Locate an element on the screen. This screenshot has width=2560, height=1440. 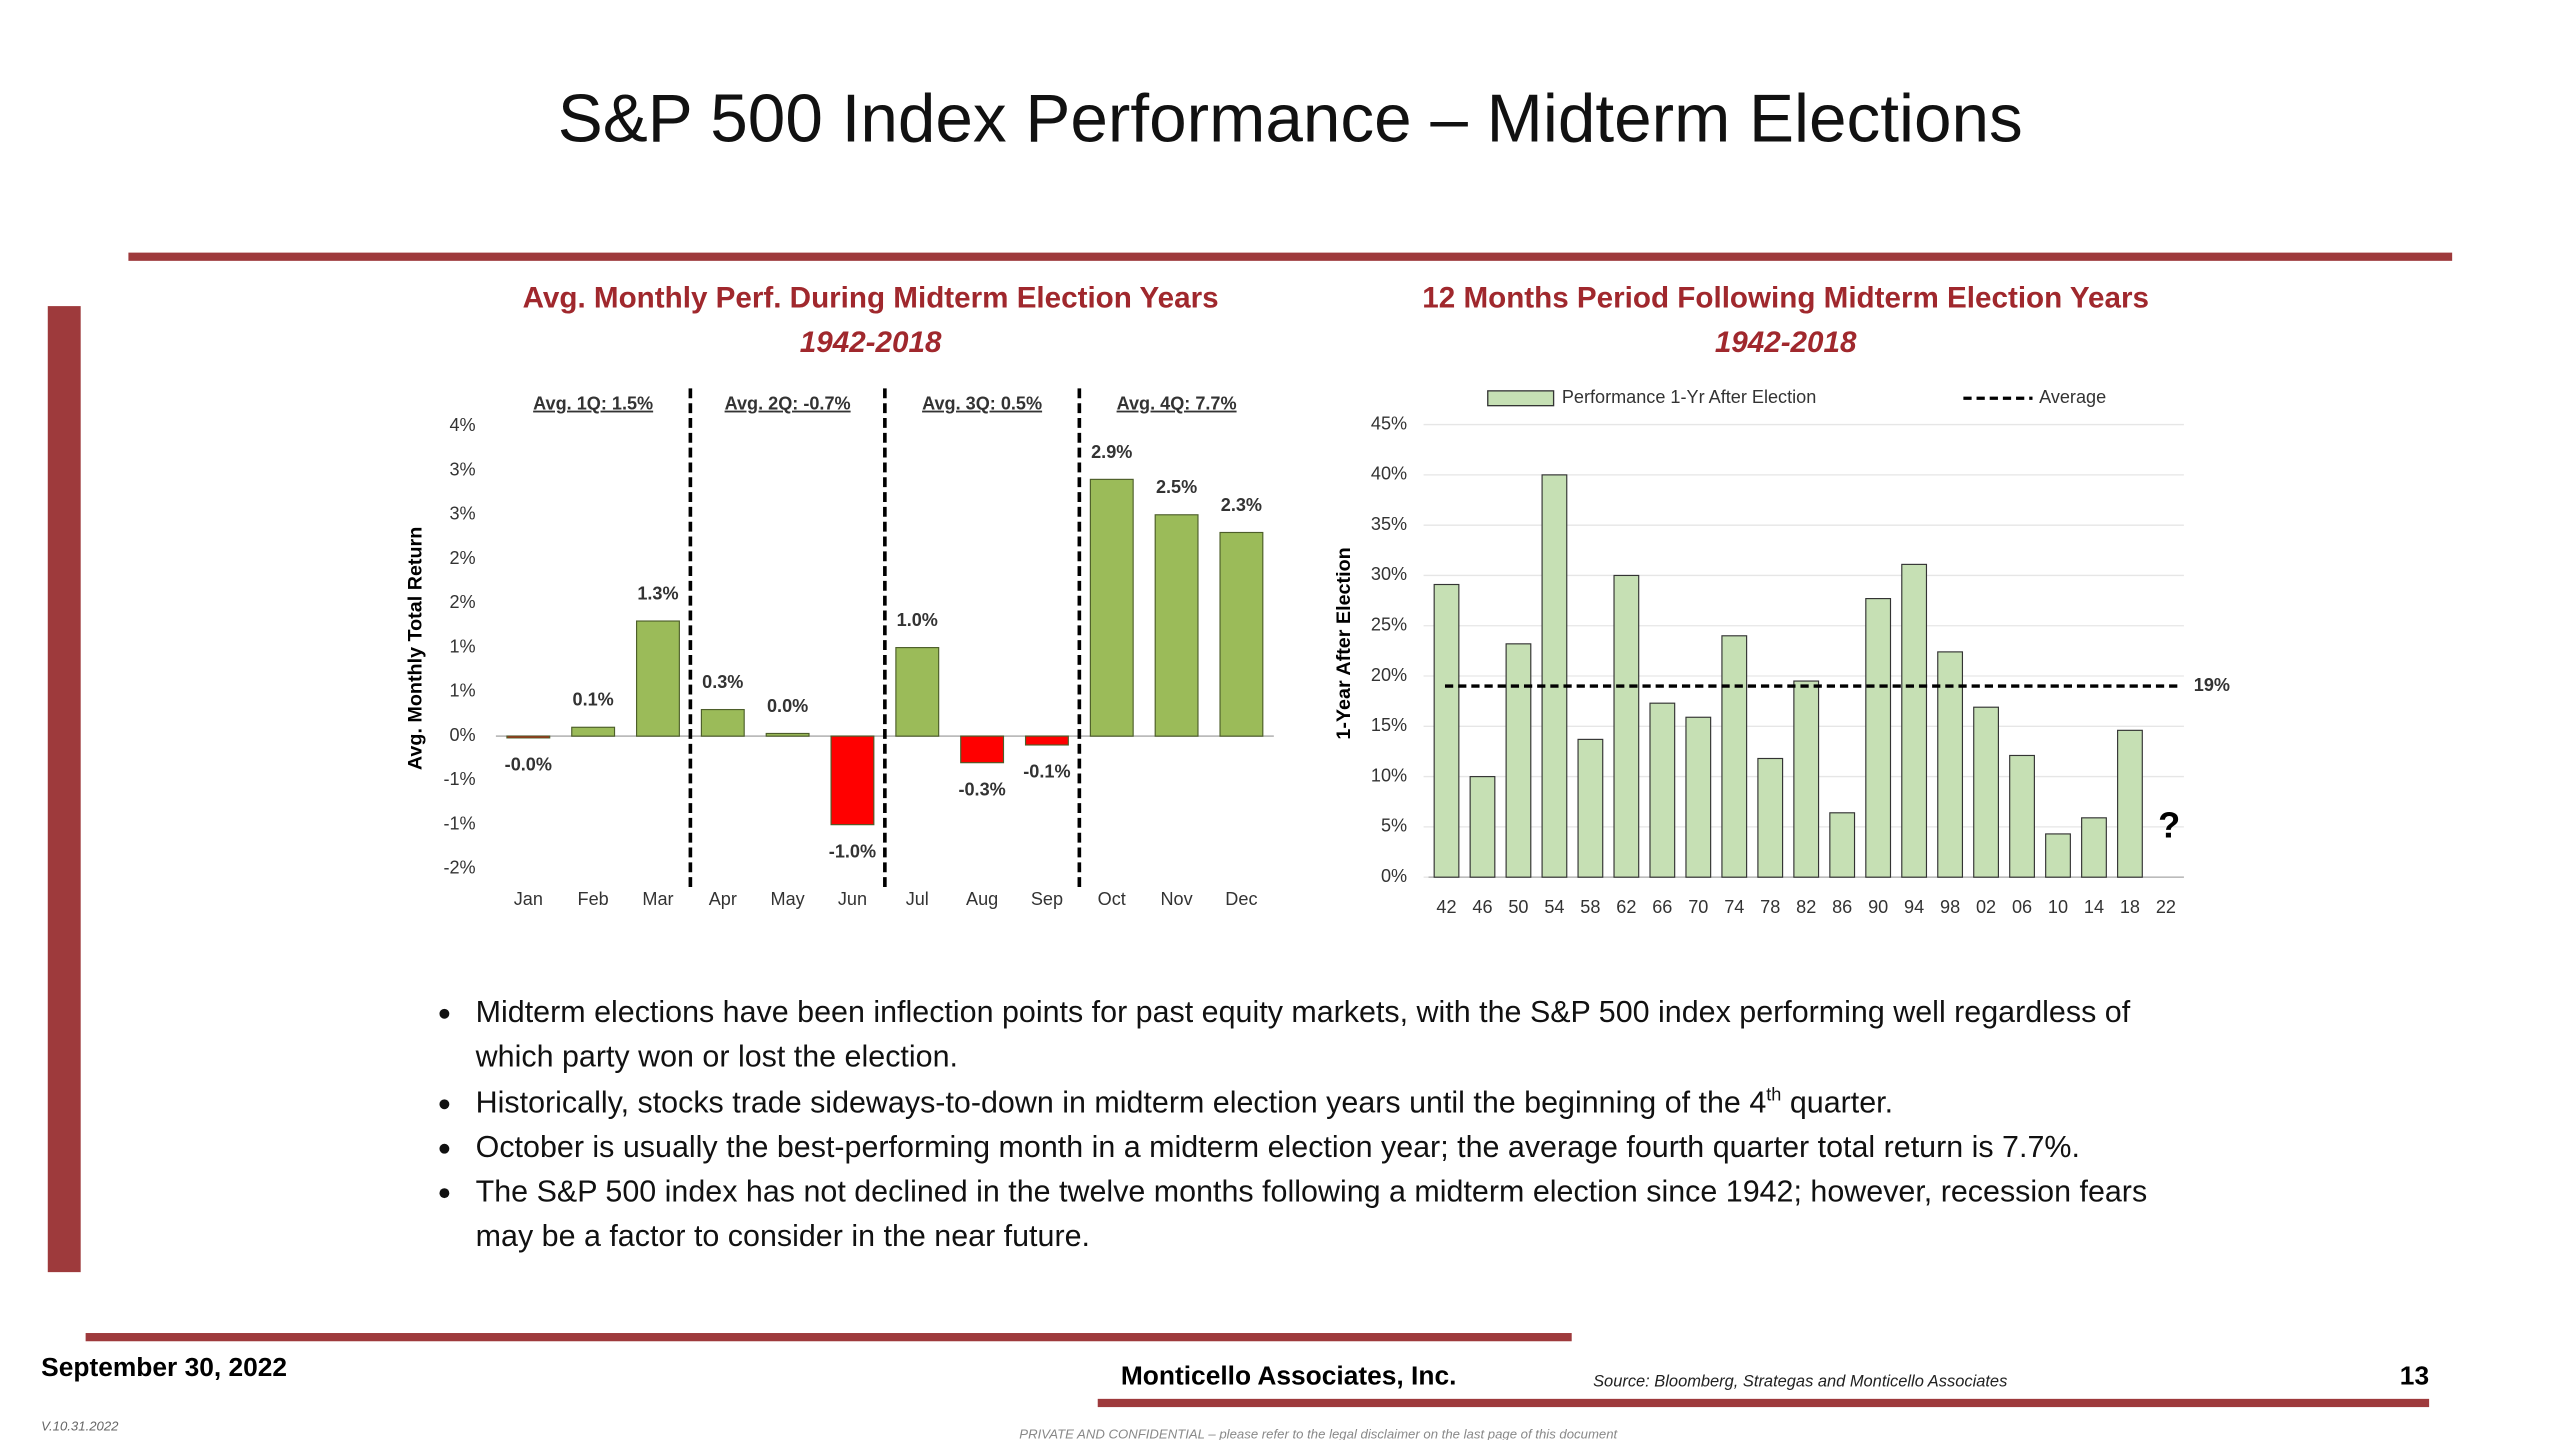
x-tick-label: 86 is located at coordinates (1842, 907).